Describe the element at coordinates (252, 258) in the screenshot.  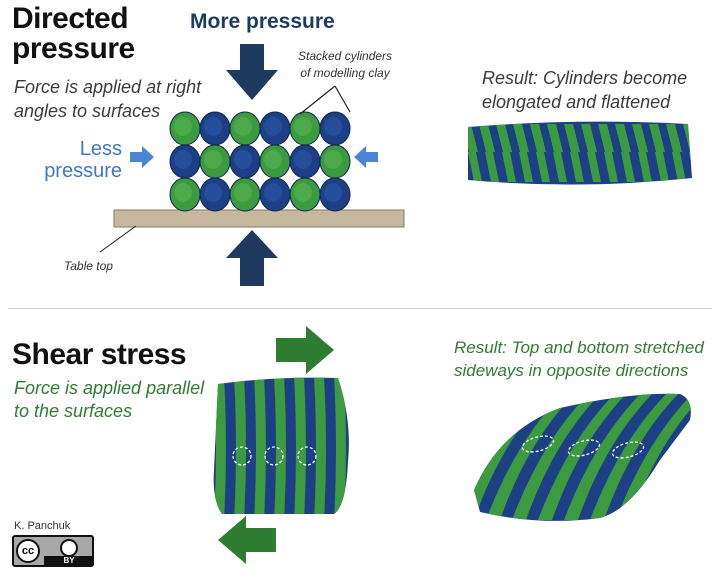
I see `up-arrow-icon` at that location.